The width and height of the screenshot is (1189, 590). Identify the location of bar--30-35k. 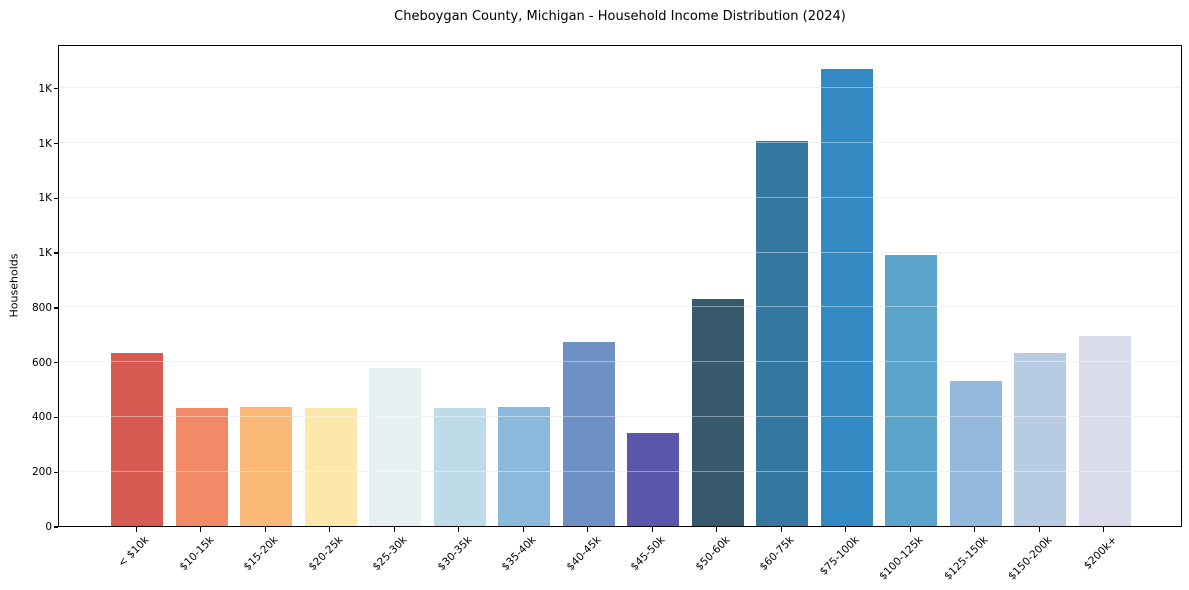
(459, 466).